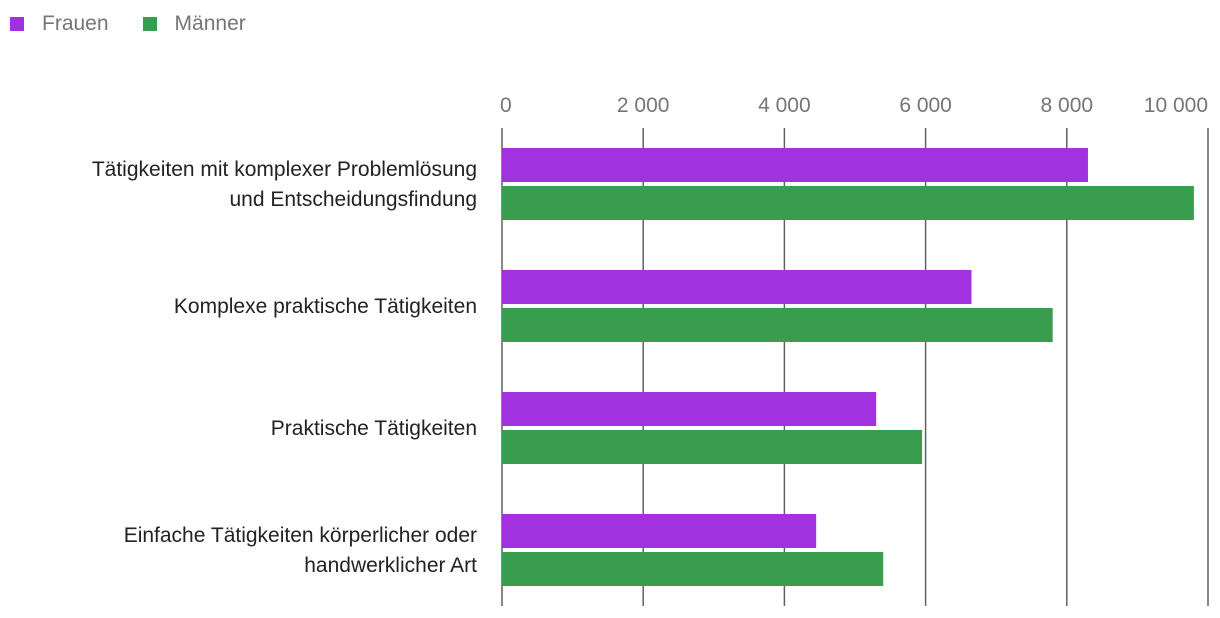 The image size is (1220, 618). Describe the element at coordinates (925, 105) in the screenshot. I see `x-tick-label: 6 000` at that location.